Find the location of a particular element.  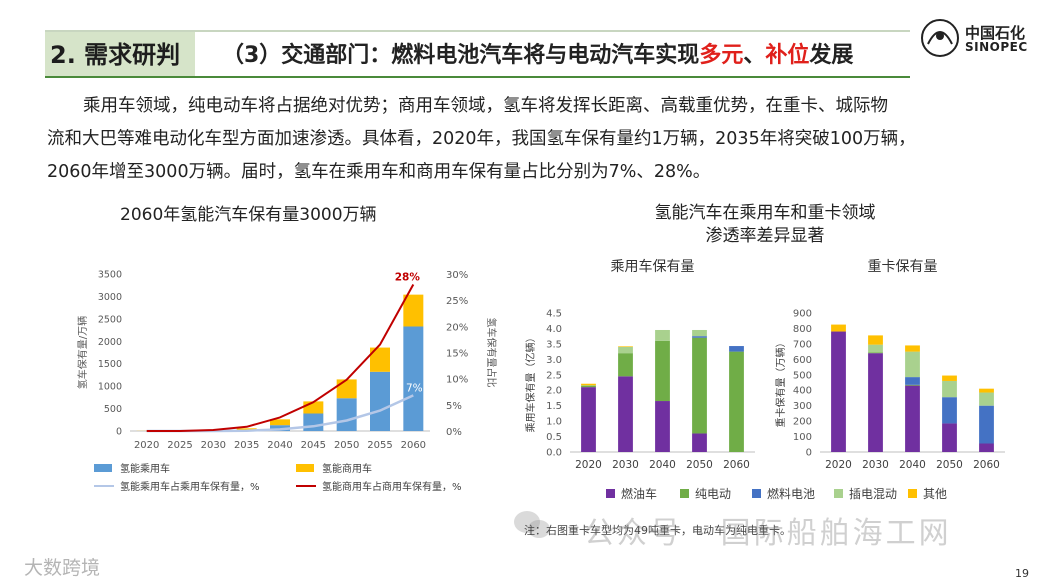

y-tick-label: 3.5 is located at coordinates (554, 344).